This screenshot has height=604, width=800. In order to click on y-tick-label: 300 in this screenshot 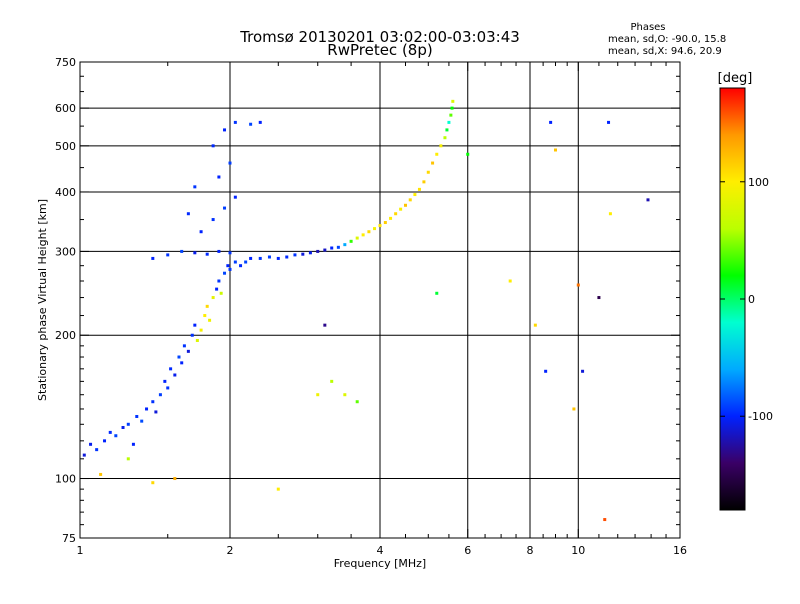, I will do `click(65, 251)`.